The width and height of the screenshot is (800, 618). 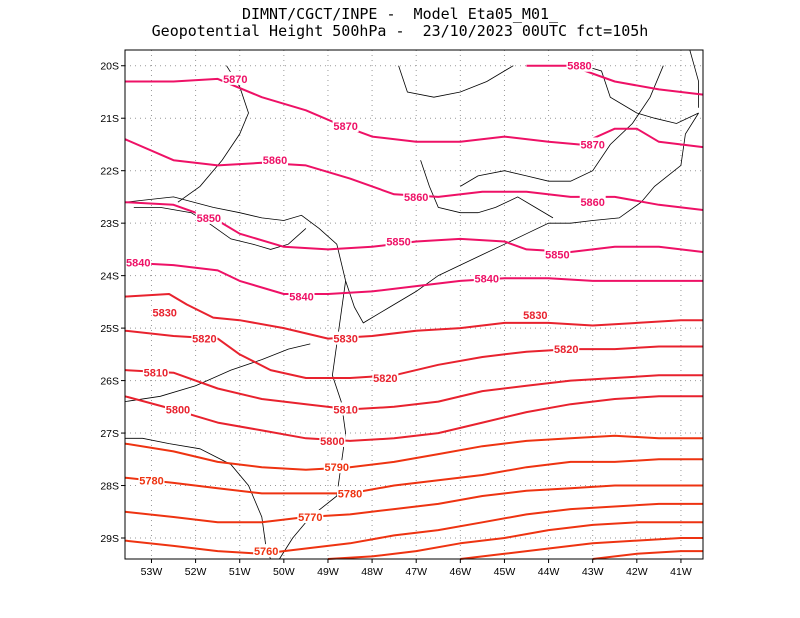 What do you see at coordinates (109, 539) in the screenshot?
I see `y-tick-label: 29S` at bounding box center [109, 539].